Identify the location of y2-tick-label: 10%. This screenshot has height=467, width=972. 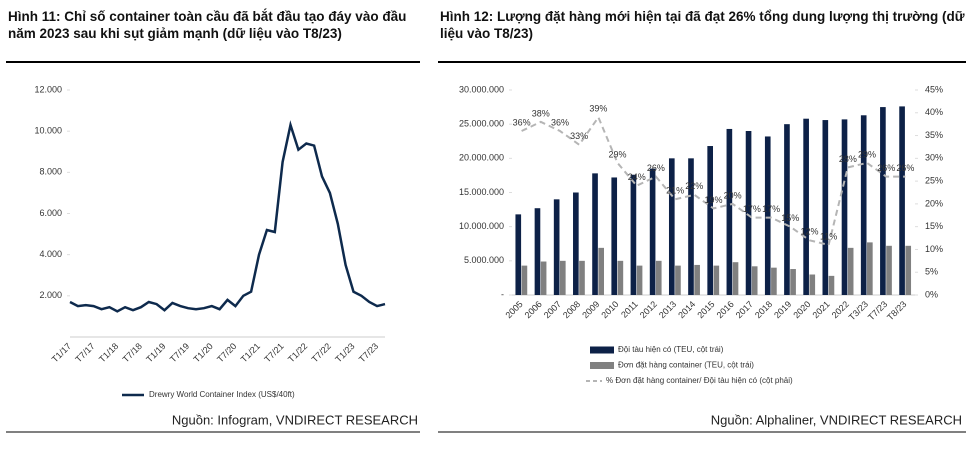
(934, 249).